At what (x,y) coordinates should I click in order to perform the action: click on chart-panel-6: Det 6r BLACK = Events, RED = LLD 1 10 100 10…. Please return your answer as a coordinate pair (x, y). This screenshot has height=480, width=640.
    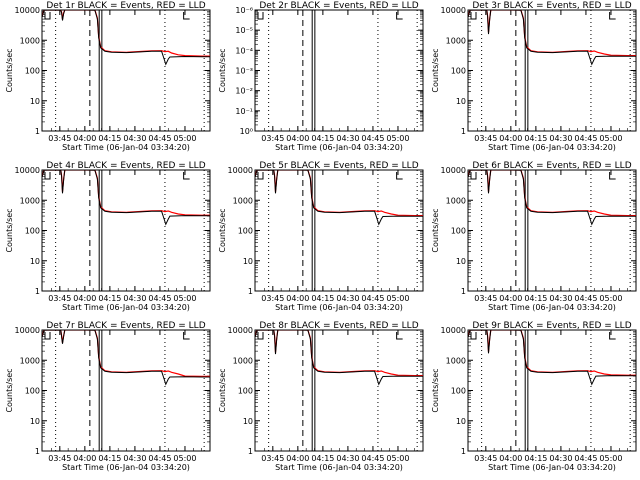
    Looking at the image, I should click on (534, 236).